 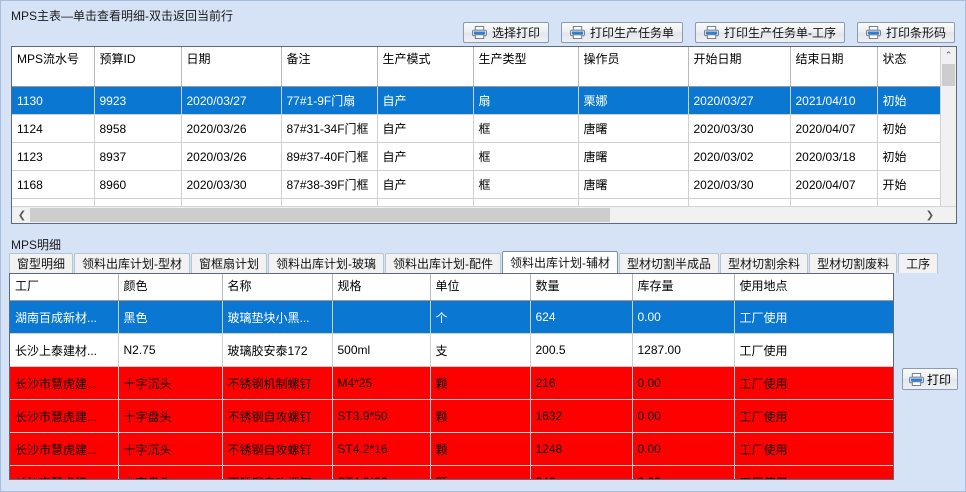 I want to click on table-cell: 89#37-40F门框, so click(x=329, y=156).